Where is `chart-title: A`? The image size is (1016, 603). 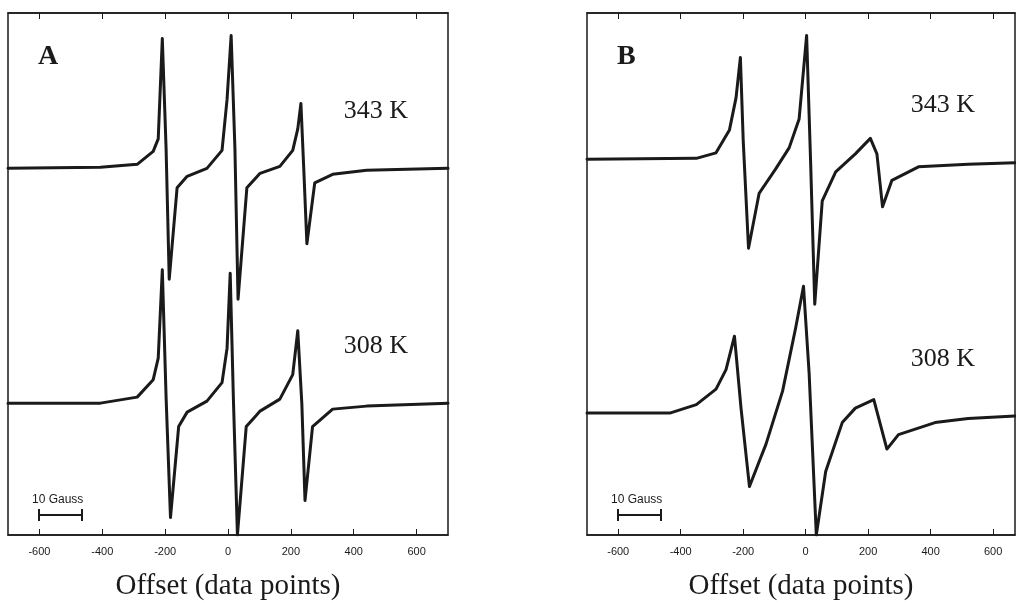
chart-title: A is located at coordinates (48, 54).